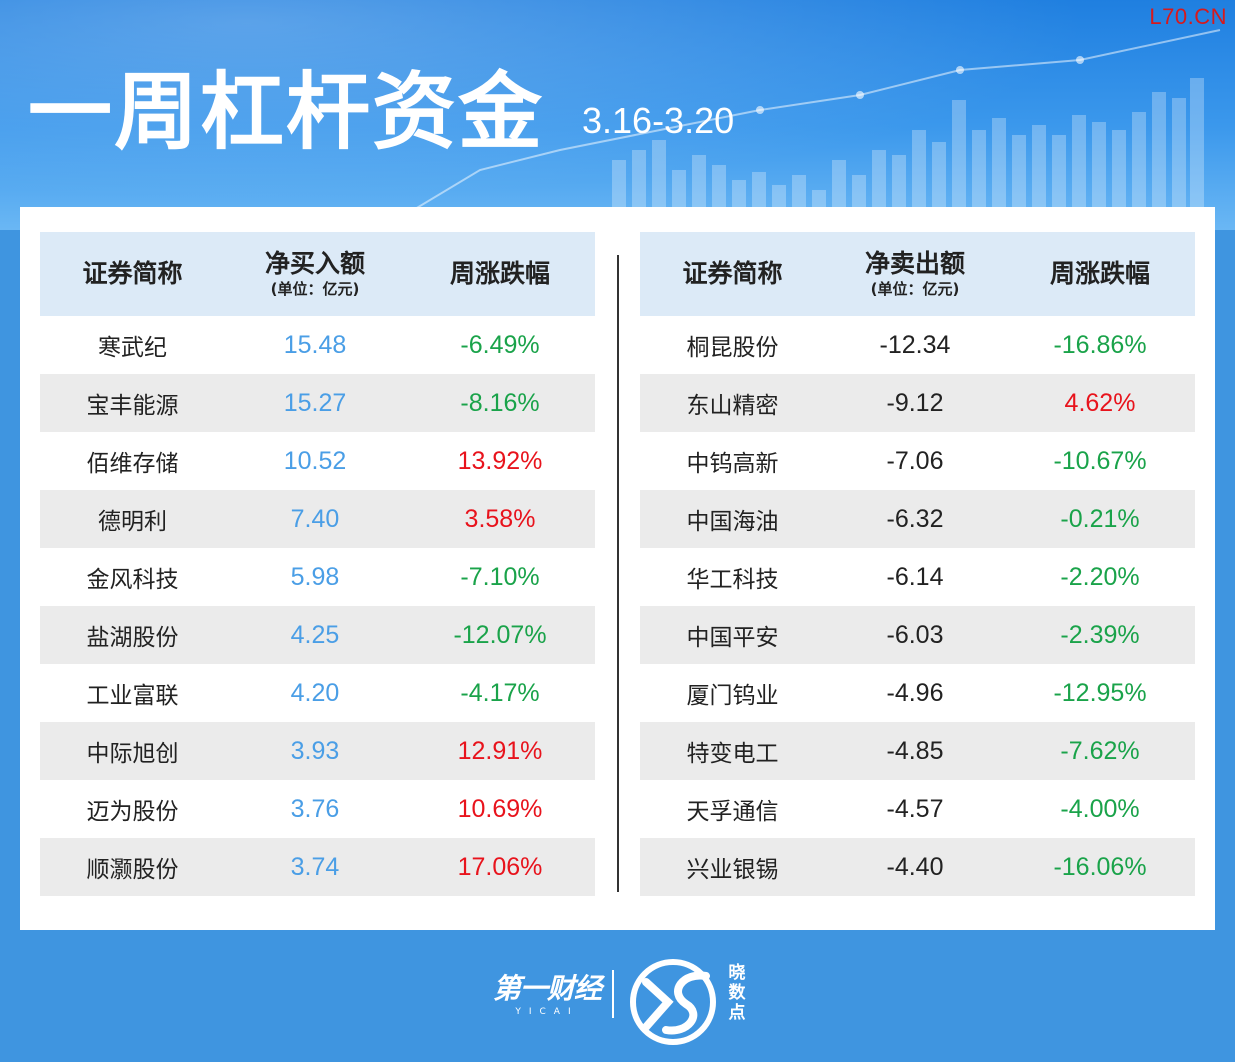 This screenshot has width=1235, height=1062. What do you see at coordinates (132, 754) in the screenshot?
I see `stock-name: 中际旭创` at bounding box center [132, 754].